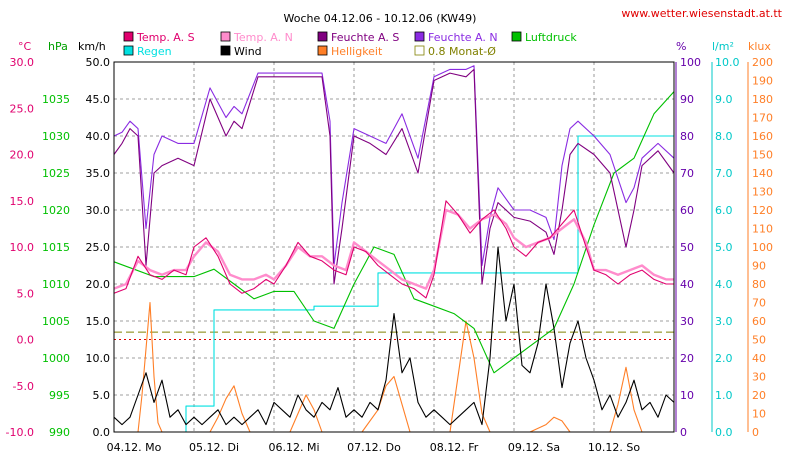 This screenshot has height=460, width=790. I want to click on legend-label: Helligkeit, so click(357, 51).